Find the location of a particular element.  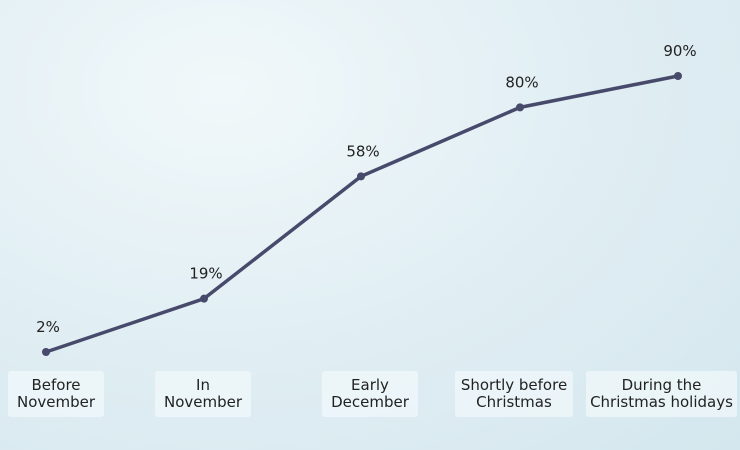

x-tick-label: In November is located at coordinates (203, 394).